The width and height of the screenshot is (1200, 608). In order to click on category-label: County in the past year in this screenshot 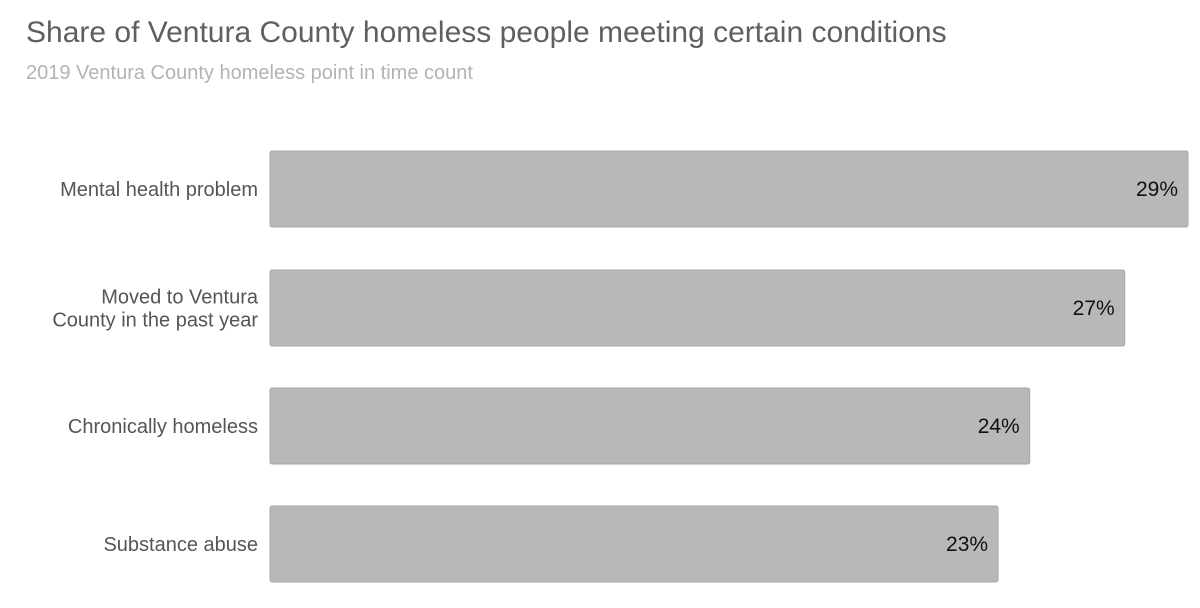, I will do `click(155, 321)`.